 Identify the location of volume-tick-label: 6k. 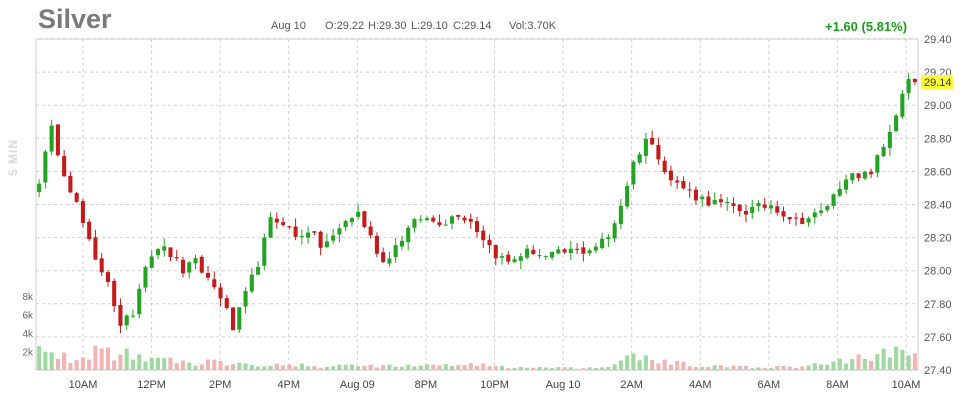
(28, 316).